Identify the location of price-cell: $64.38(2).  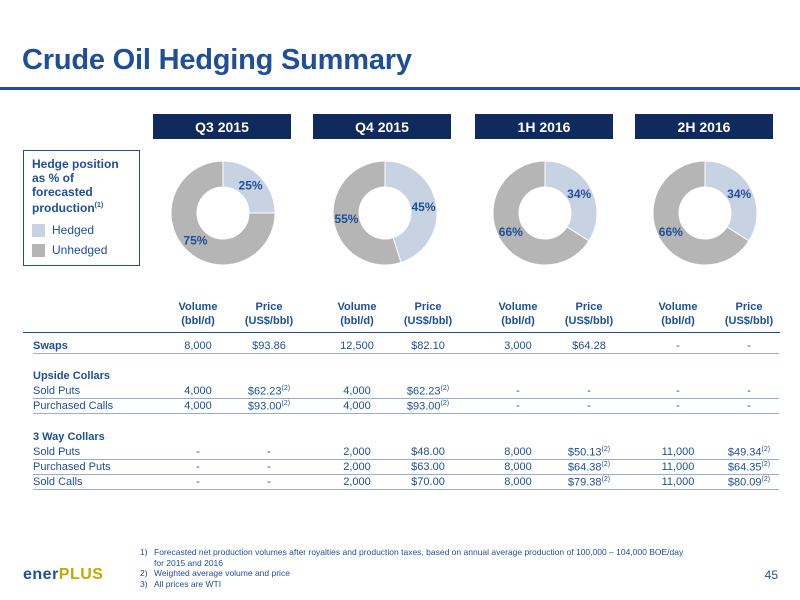
(589, 467).